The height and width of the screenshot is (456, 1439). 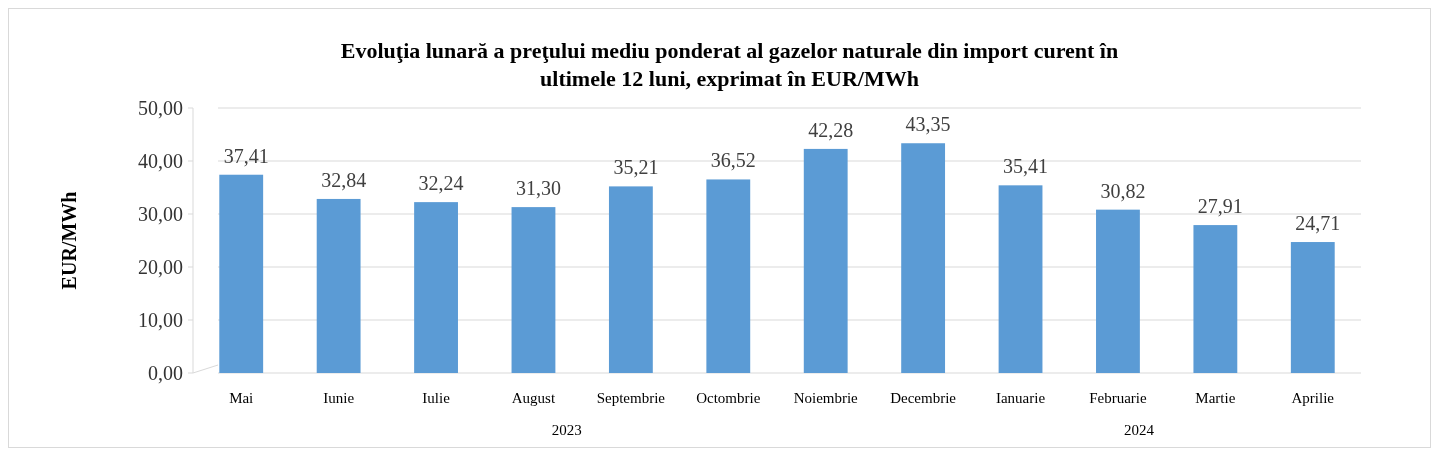 What do you see at coordinates (1123, 190) in the screenshot?
I see `data-label: 30,82` at bounding box center [1123, 190].